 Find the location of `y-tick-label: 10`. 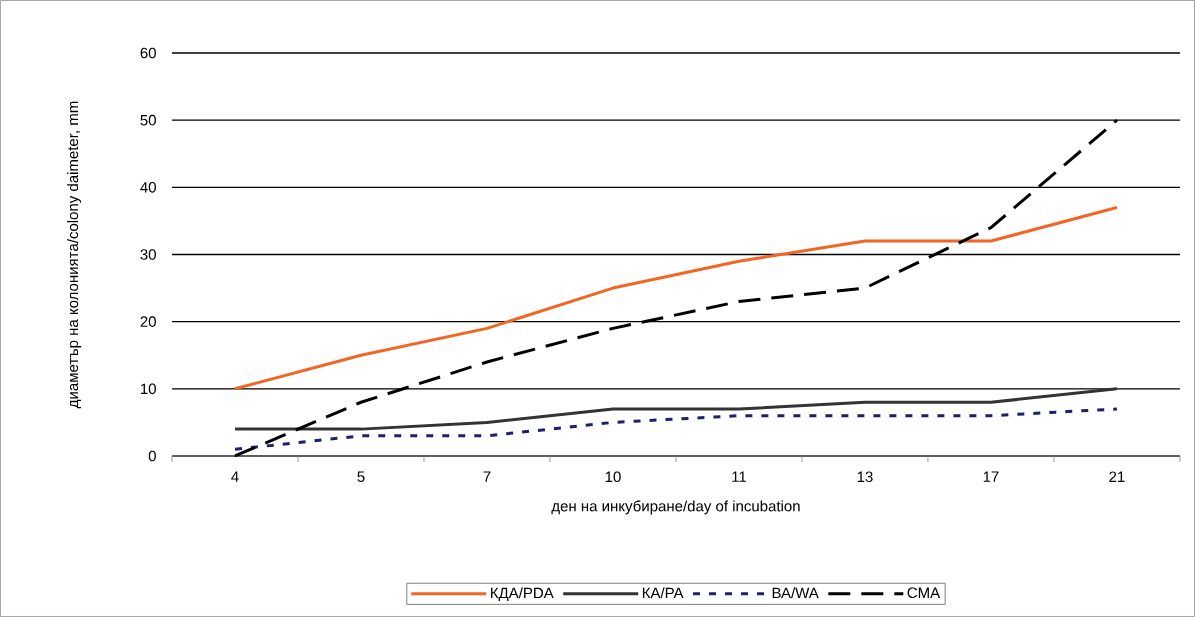

y-tick-label: 10 is located at coordinates (148, 389).